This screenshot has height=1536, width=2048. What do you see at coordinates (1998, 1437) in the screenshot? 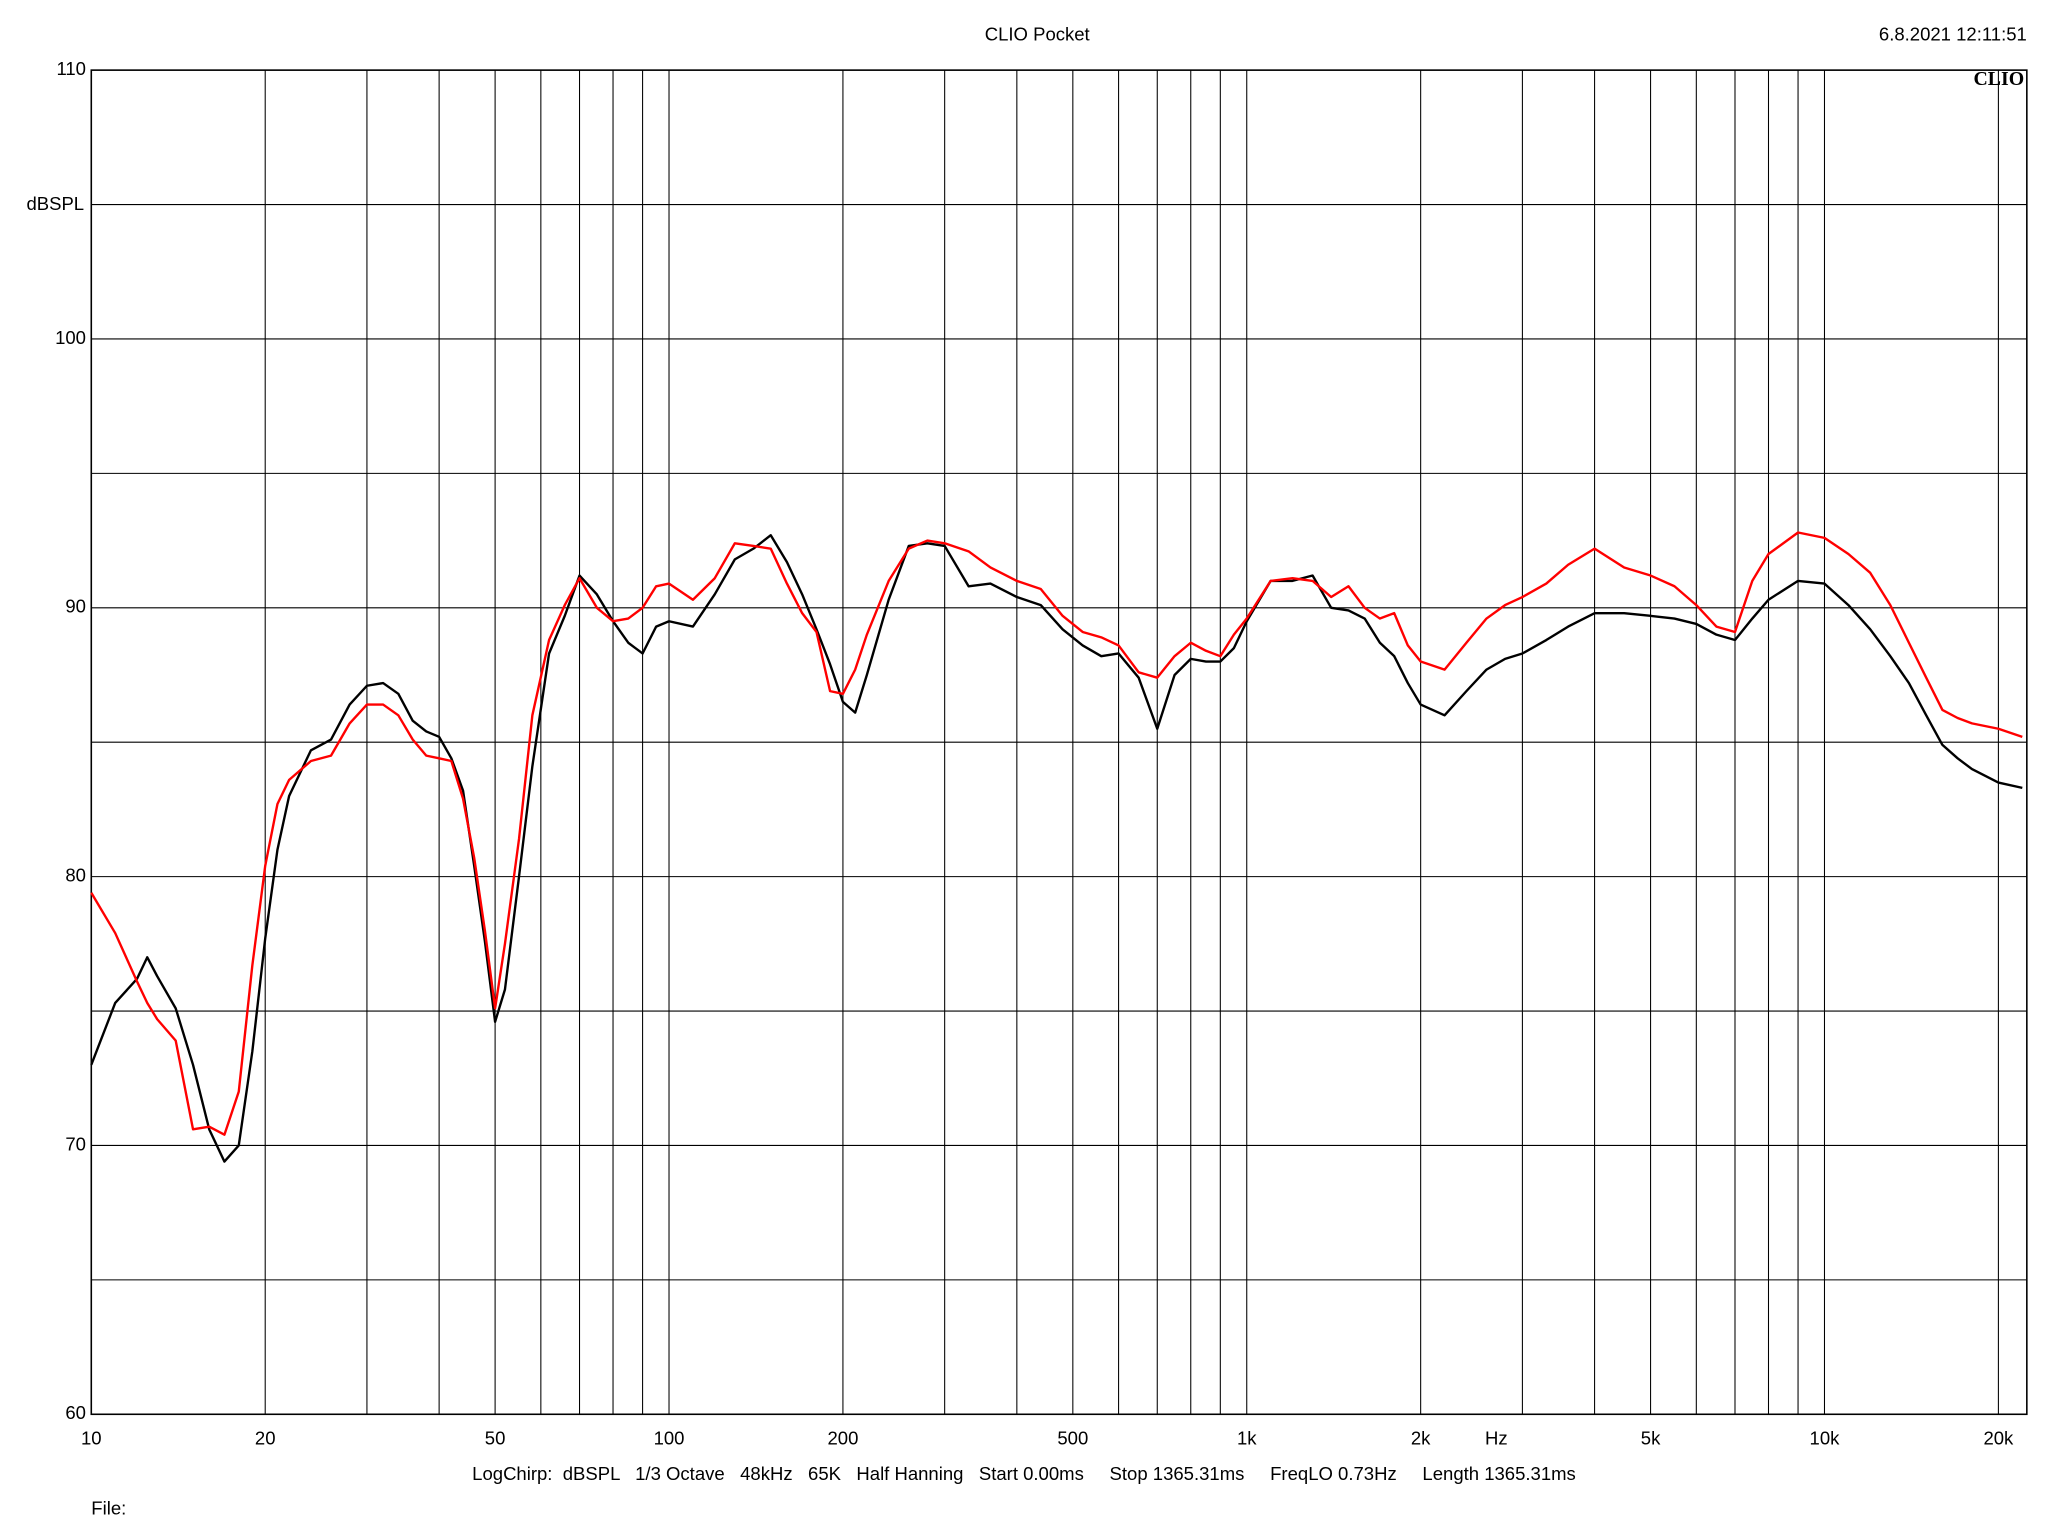
I see `x-tick-label: 20k` at bounding box center [1998, 1437].